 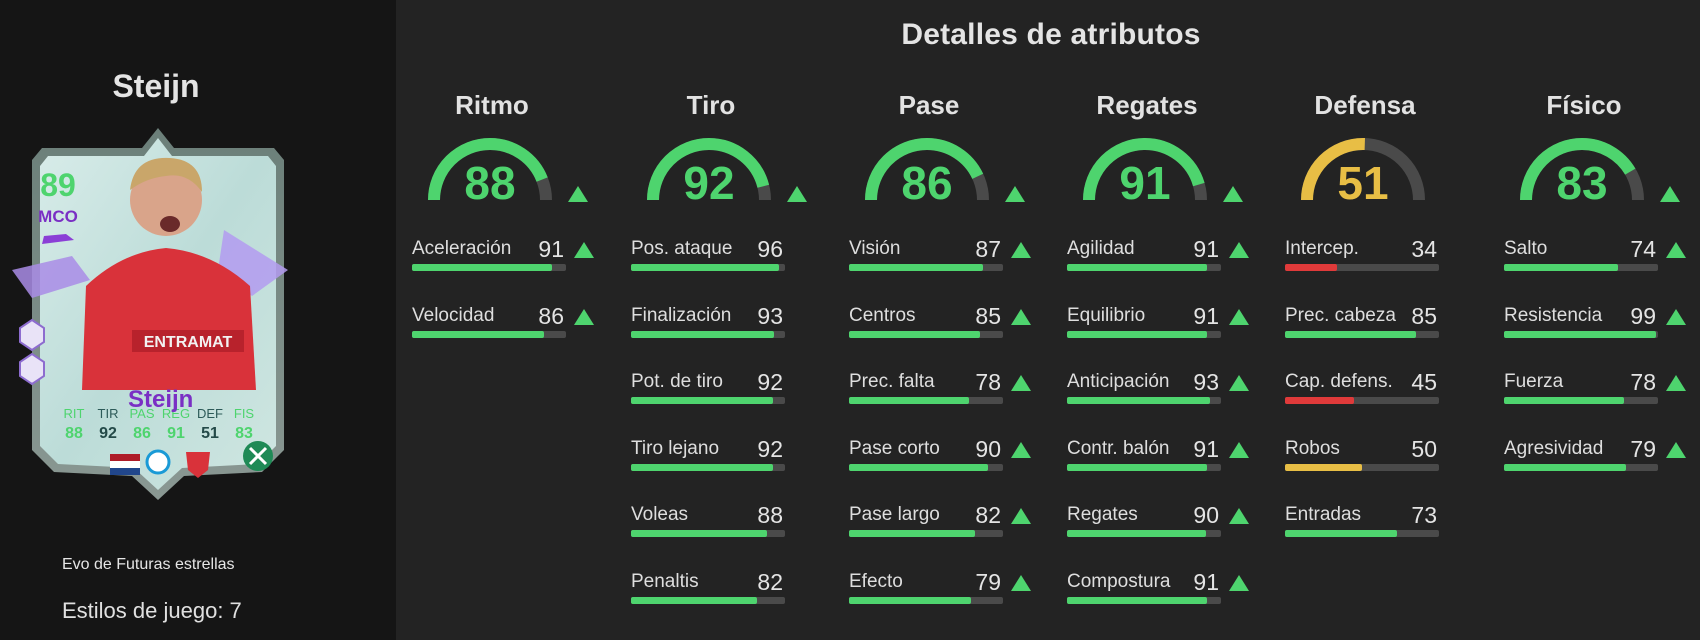 I want to click on gauge-value-pase: 86, so click(x=927, y=183).